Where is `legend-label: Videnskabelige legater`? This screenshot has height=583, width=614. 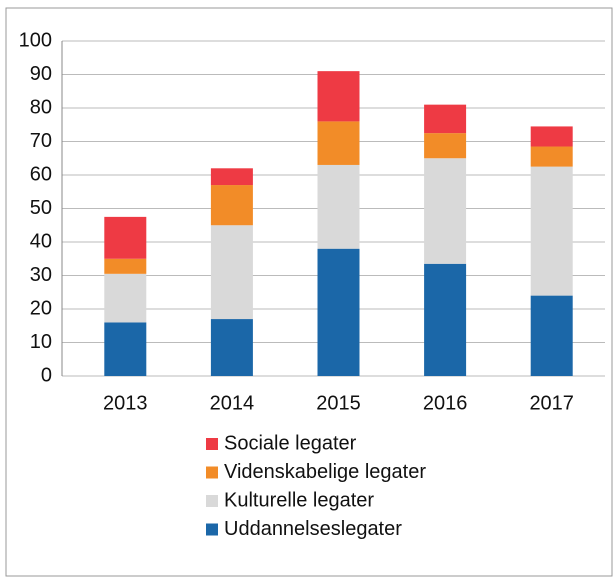
legend-label: Videnskabelige legater is located at coordinates (325, 472).